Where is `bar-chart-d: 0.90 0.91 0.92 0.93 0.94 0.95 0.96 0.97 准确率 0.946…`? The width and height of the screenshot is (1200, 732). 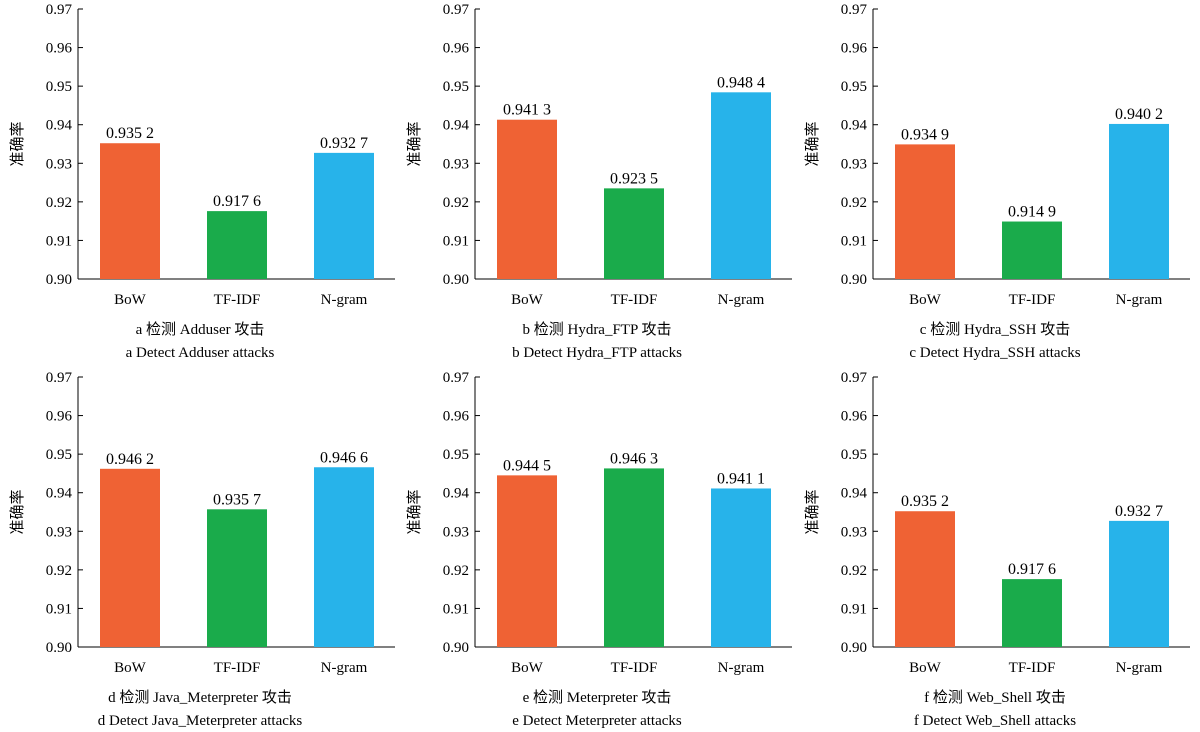 bar-chart-d: 0.90 0.91 0.92 0.93 0.94 0.95 0.96 0.97 准确率 0.946… is located at coordinates (202, 523).